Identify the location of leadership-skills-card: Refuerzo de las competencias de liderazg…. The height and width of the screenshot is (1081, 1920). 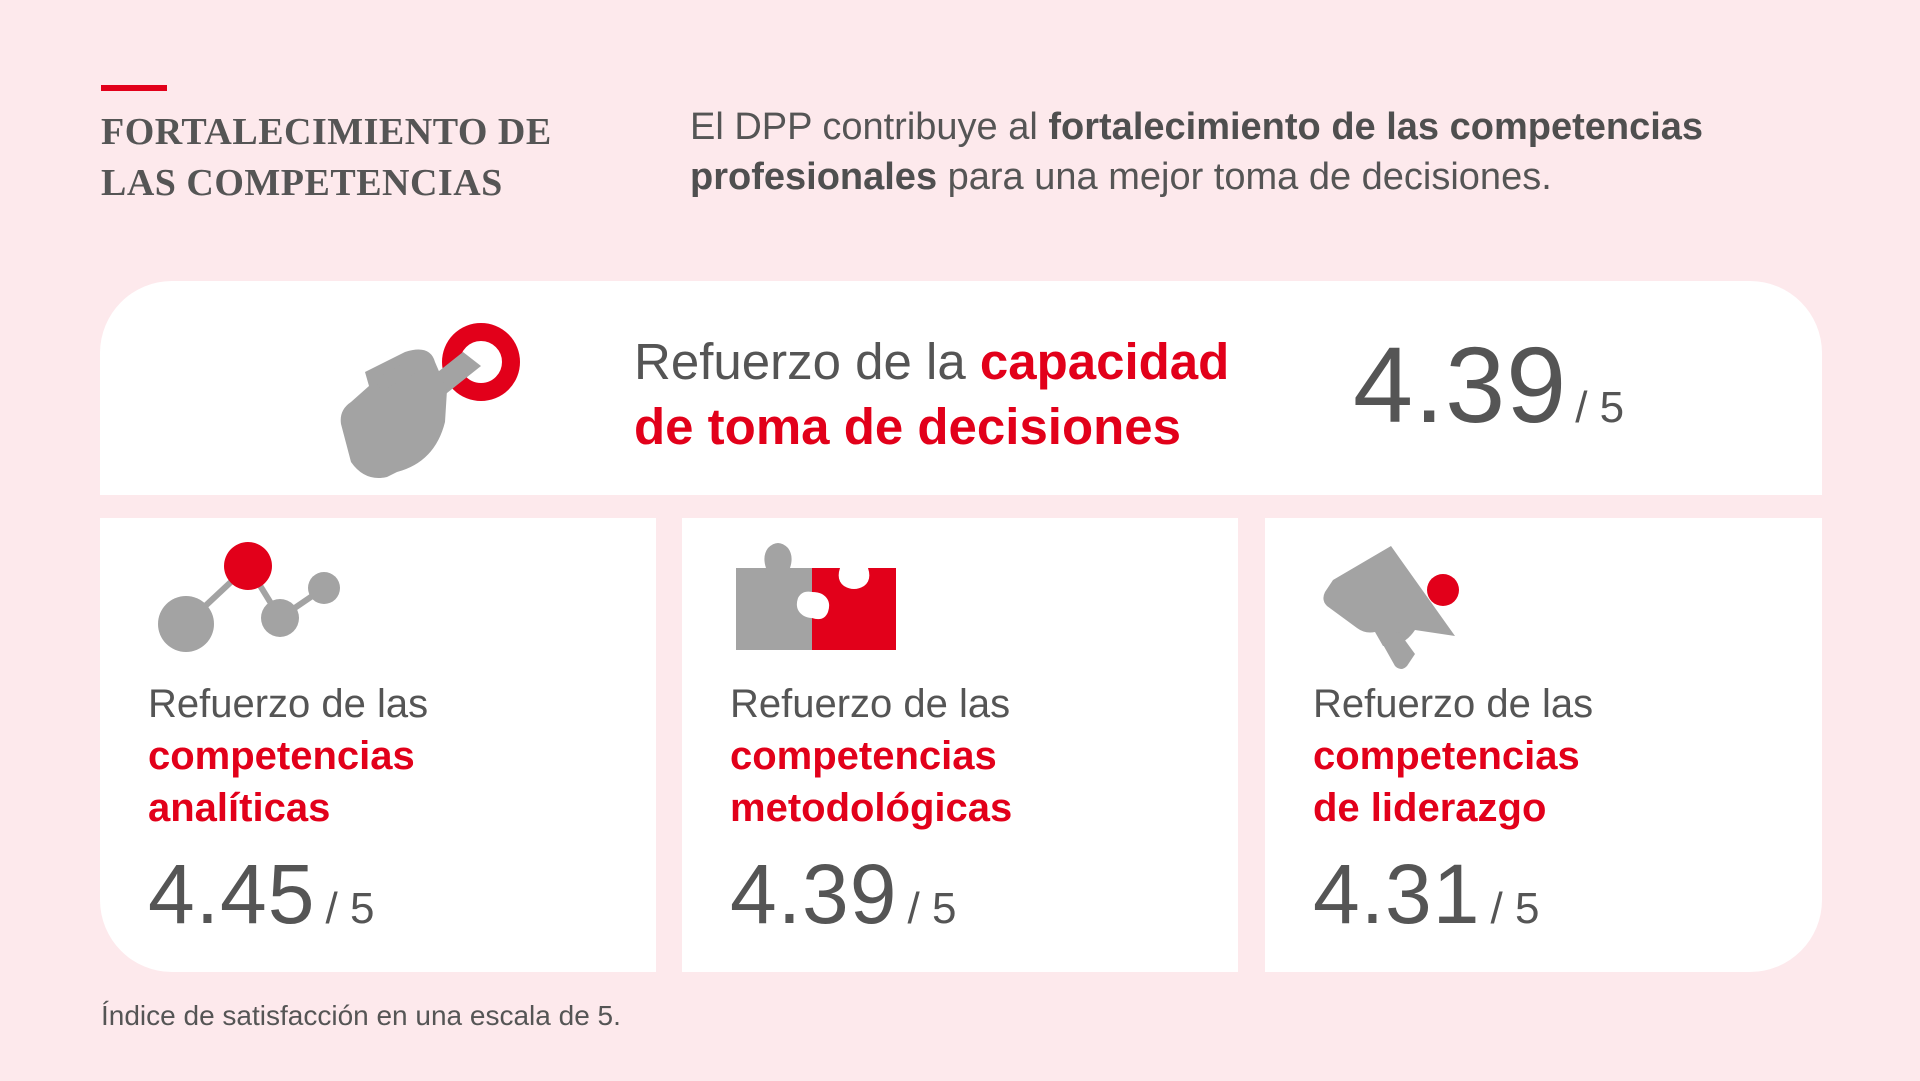
(1543, 745).